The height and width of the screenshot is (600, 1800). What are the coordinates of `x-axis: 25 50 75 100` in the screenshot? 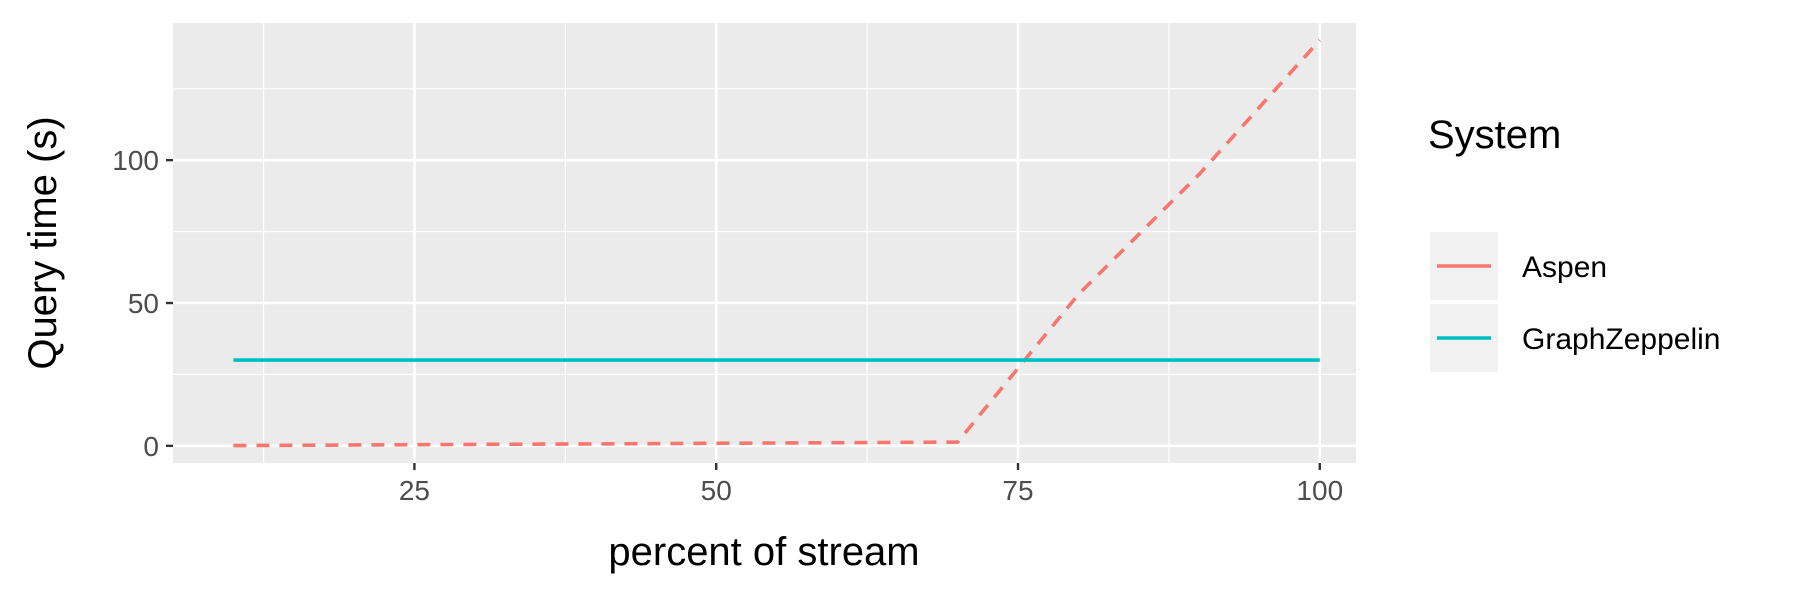 It's located at (871, 484).